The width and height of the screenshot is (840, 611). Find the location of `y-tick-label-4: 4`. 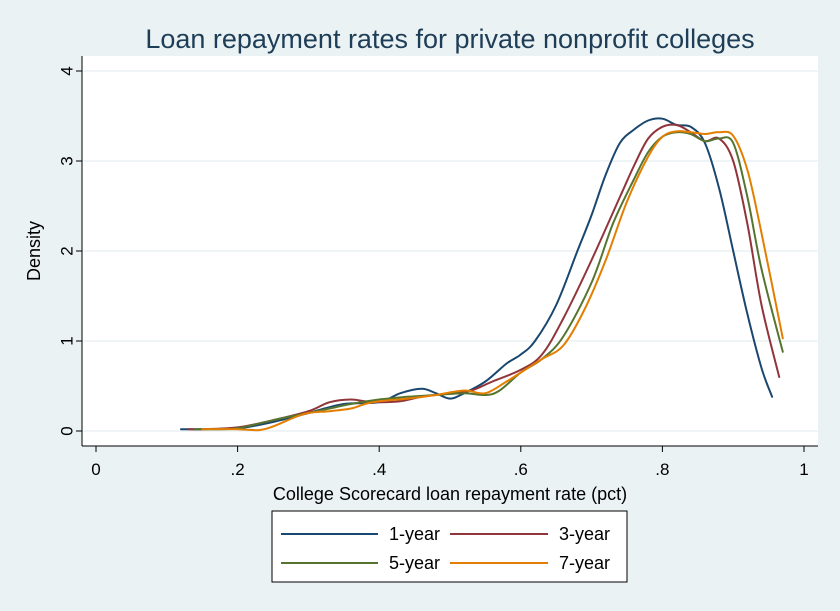

y-tick-label-4: 4 is located at coordinates (66, 70).